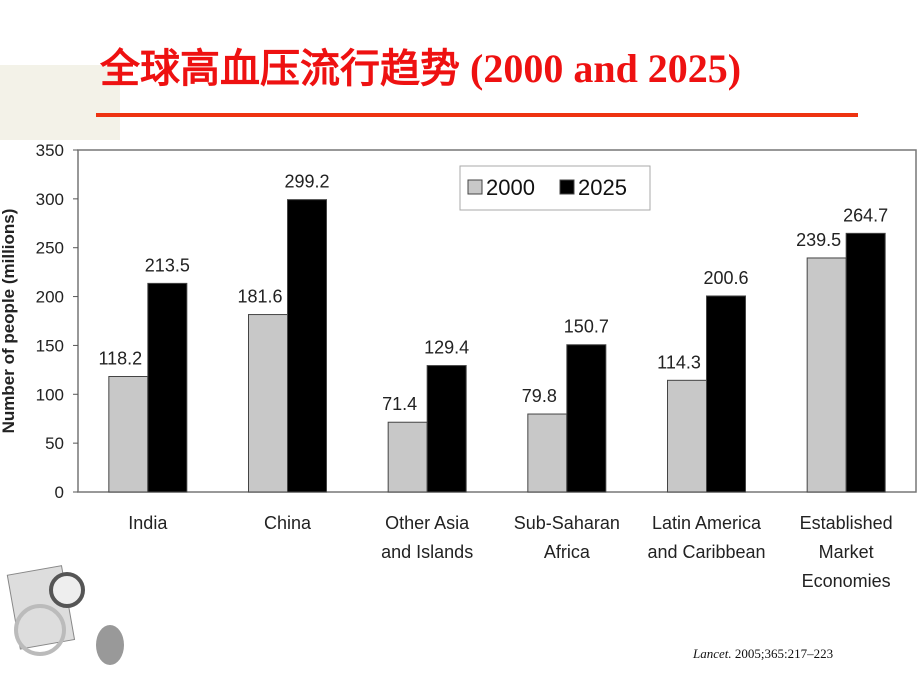 The width and height of the screenshot is (920, 690). Describe the element at coordinates (50, 297) in the screenshot. I see `y-tick-label: 200` at that location.